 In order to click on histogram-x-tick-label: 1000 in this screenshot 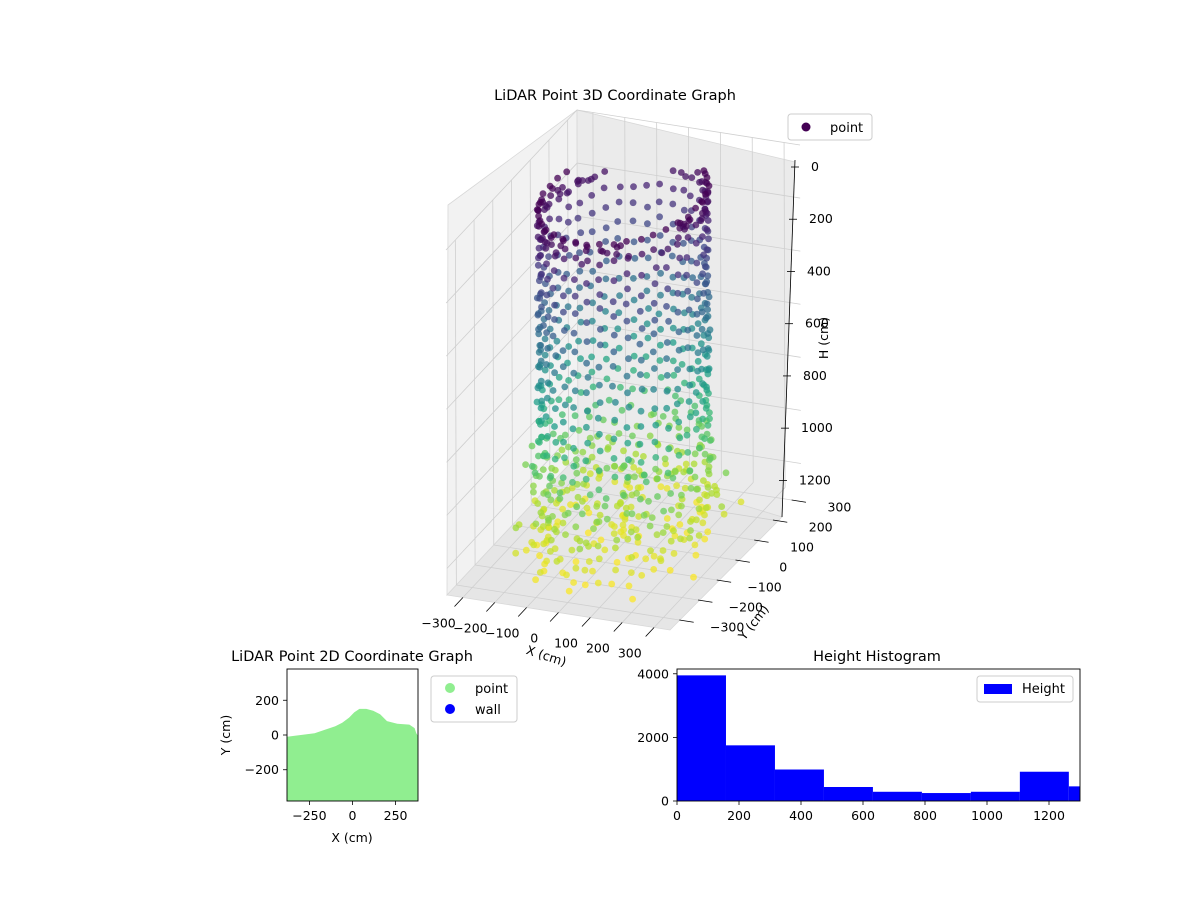, I will do `click(987, 815)`.